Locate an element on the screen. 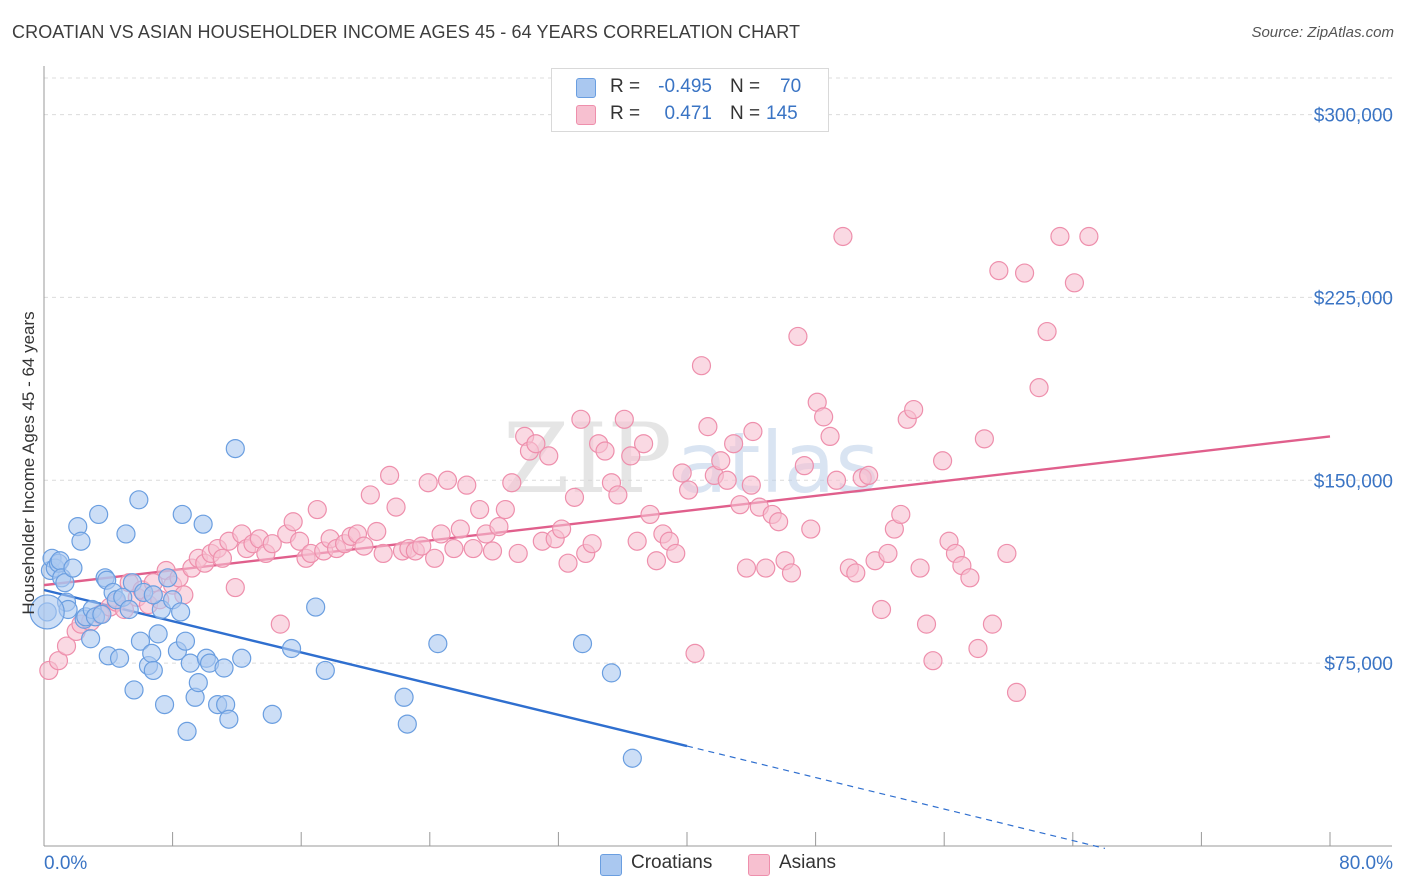 The width and height of the screenshot is (1406, 892). source-label: Source: ZipAtlas.com is located at coordinates (1322, 32).